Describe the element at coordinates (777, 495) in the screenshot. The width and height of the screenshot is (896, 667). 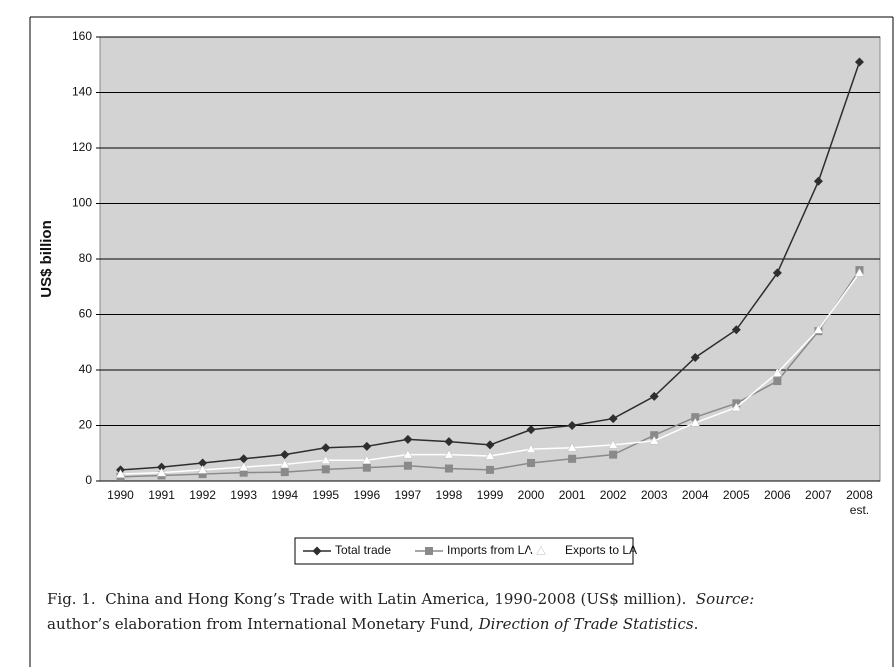
I see `x-tick-label: 2006` at that location.